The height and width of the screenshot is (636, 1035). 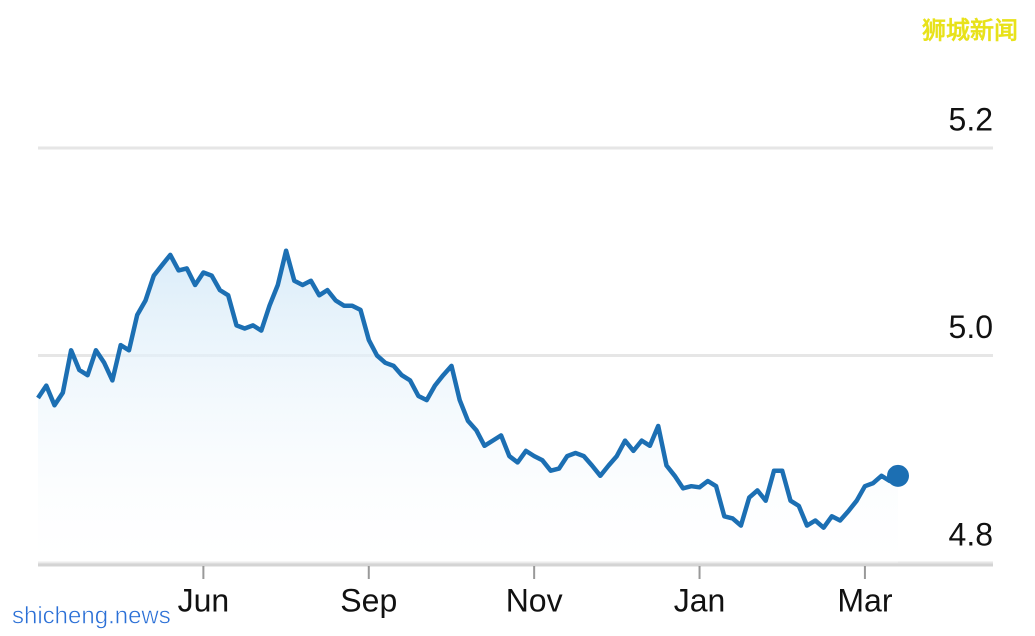 I want to click on x-tick-label: Jun, so click(x=204, y=600).